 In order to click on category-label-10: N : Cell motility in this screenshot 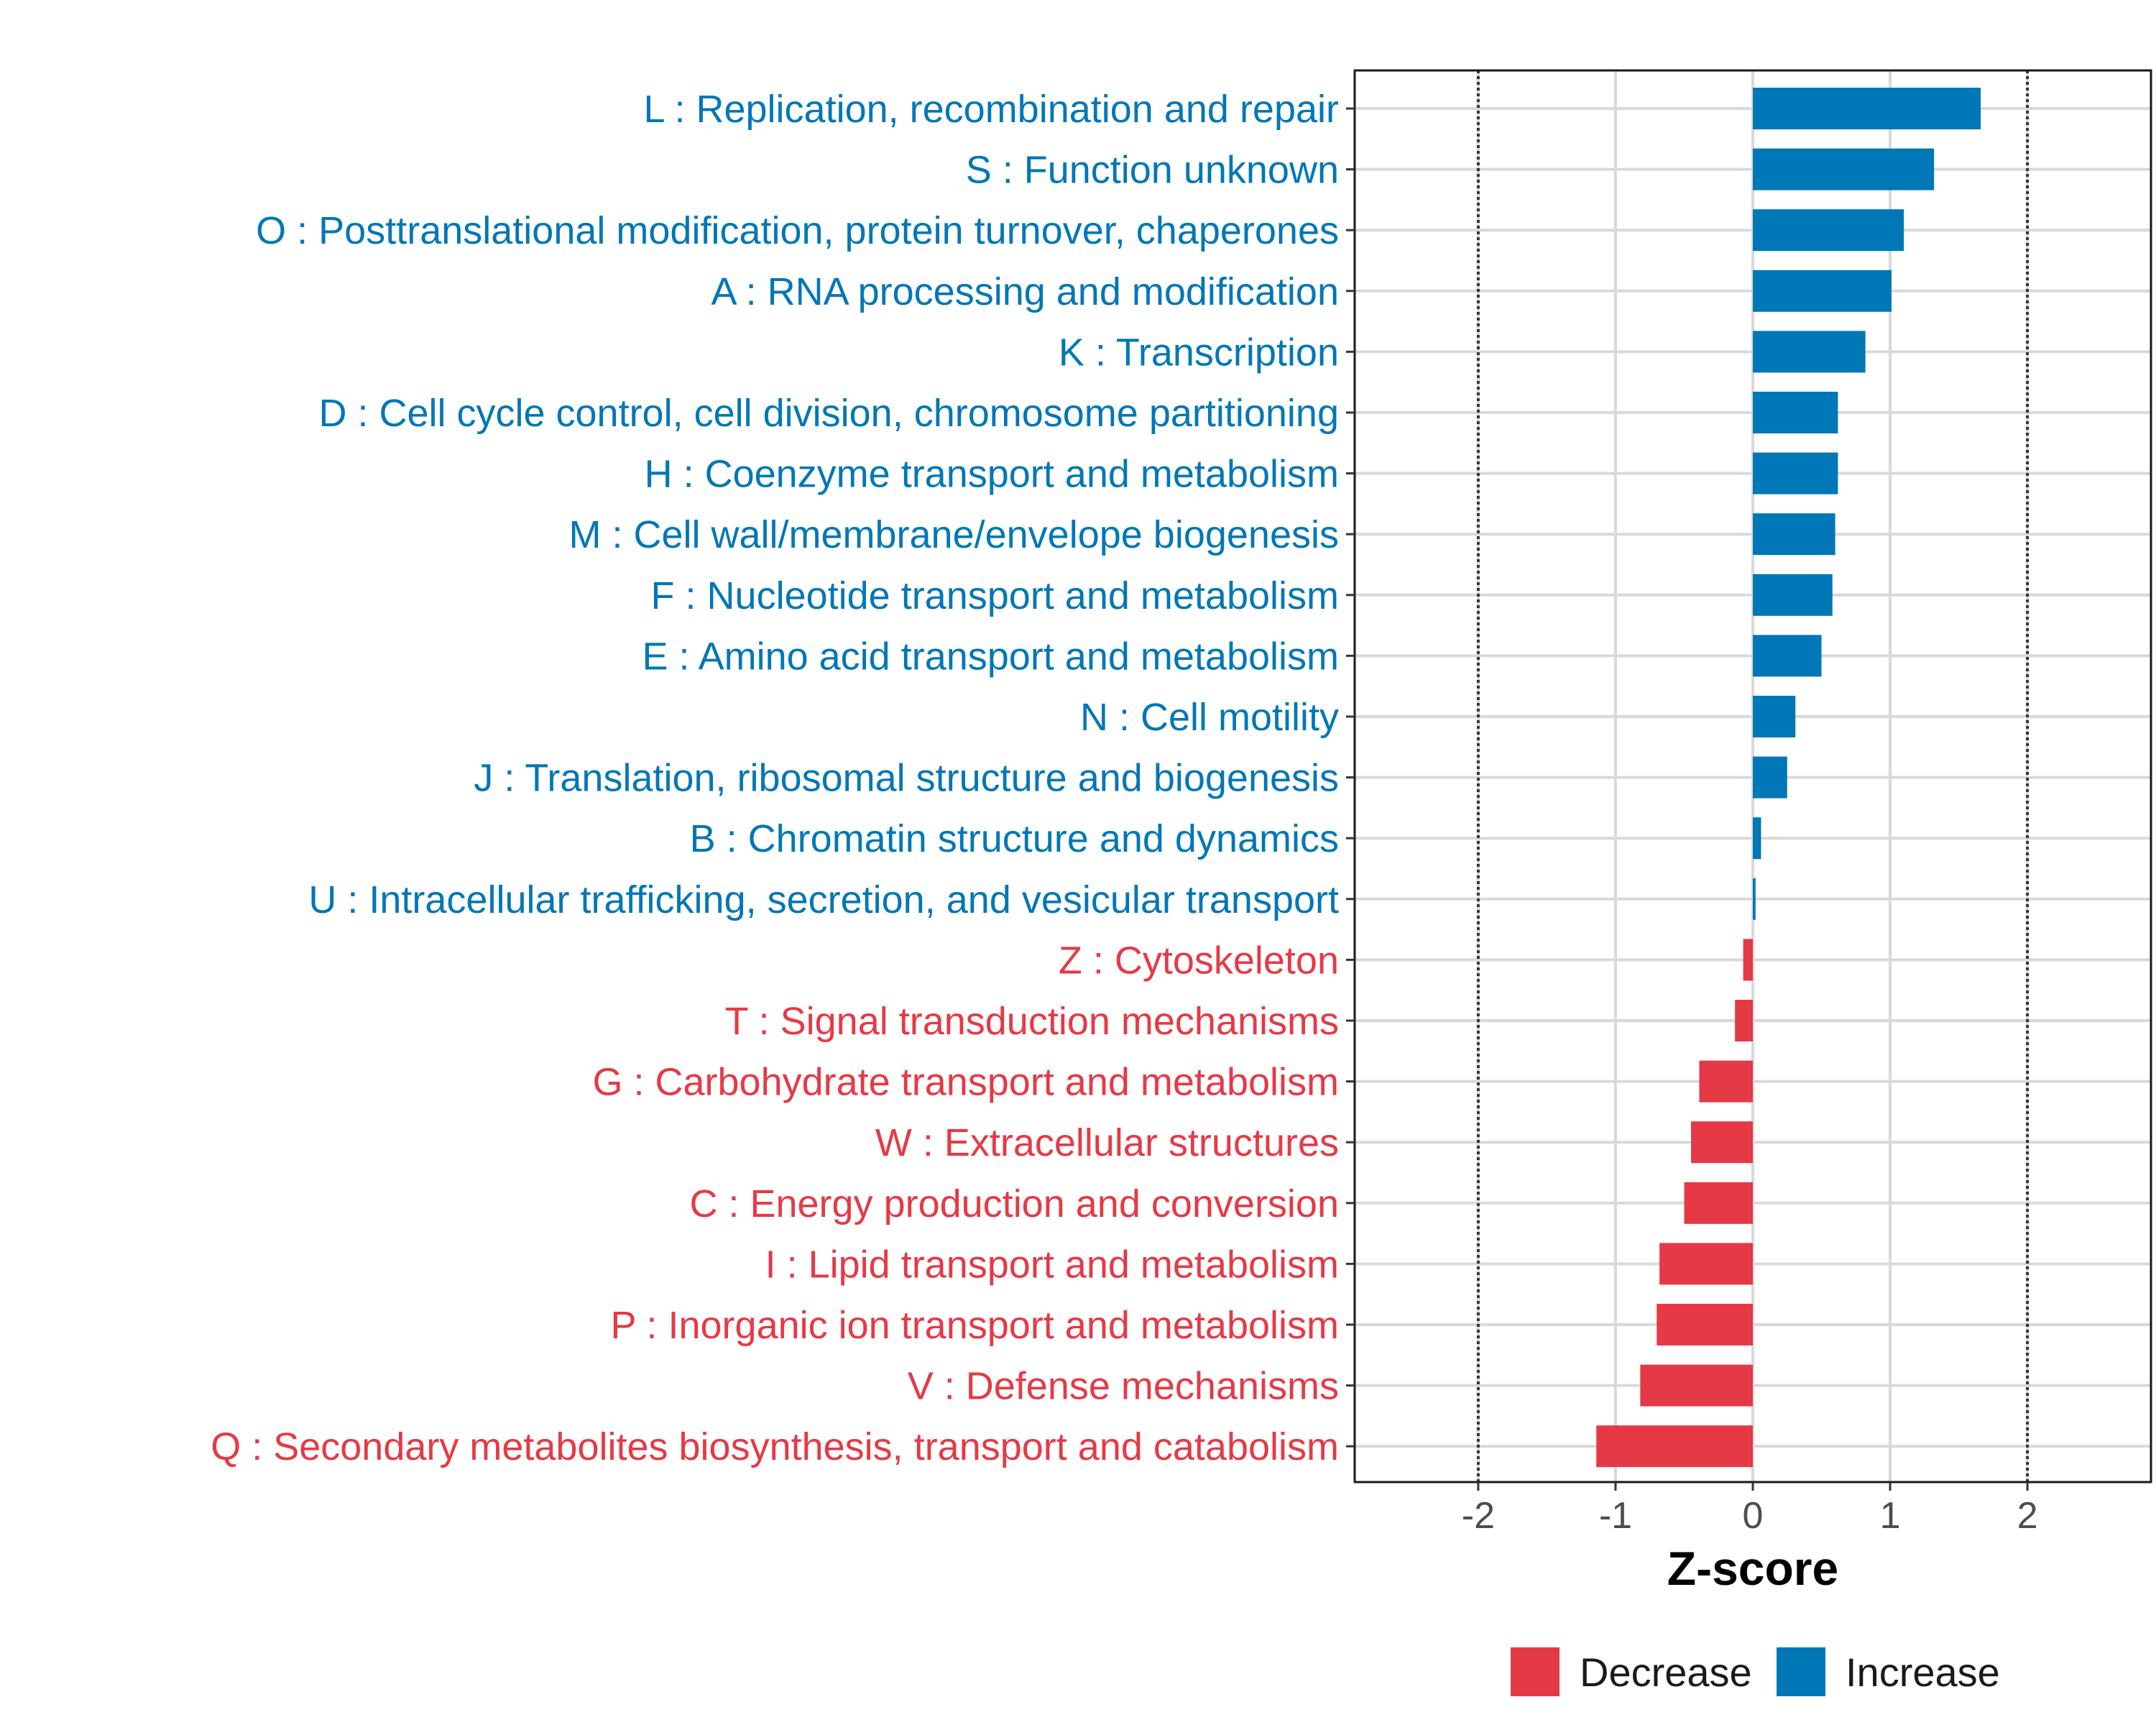, I will do `click(1209, 717)`.